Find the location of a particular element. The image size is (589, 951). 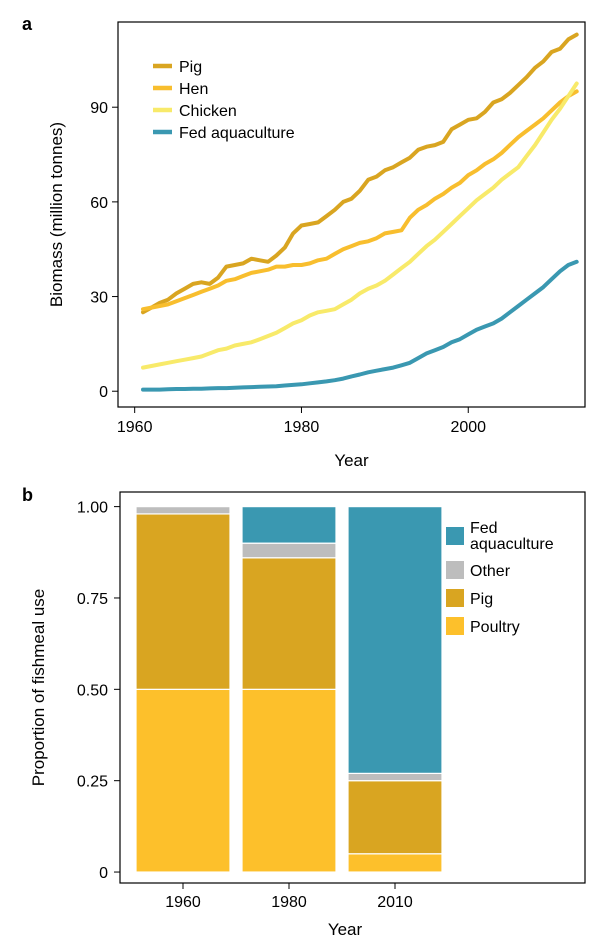

legend-swatch-pig is located at coordinates (455, 598).